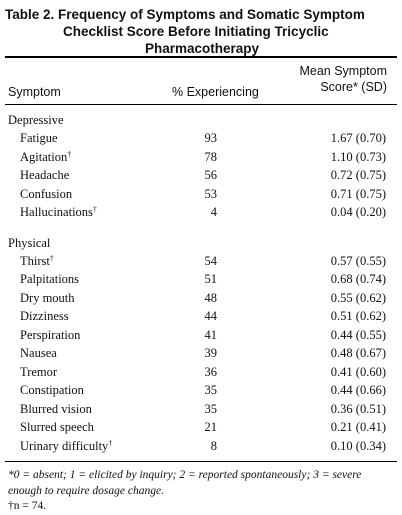 The width and height of the screenshot is (402, 515). Describe the element at coordinates (358, 427) in the screenshot. I see `score-cell: 0.21 (0.41)` at that location.